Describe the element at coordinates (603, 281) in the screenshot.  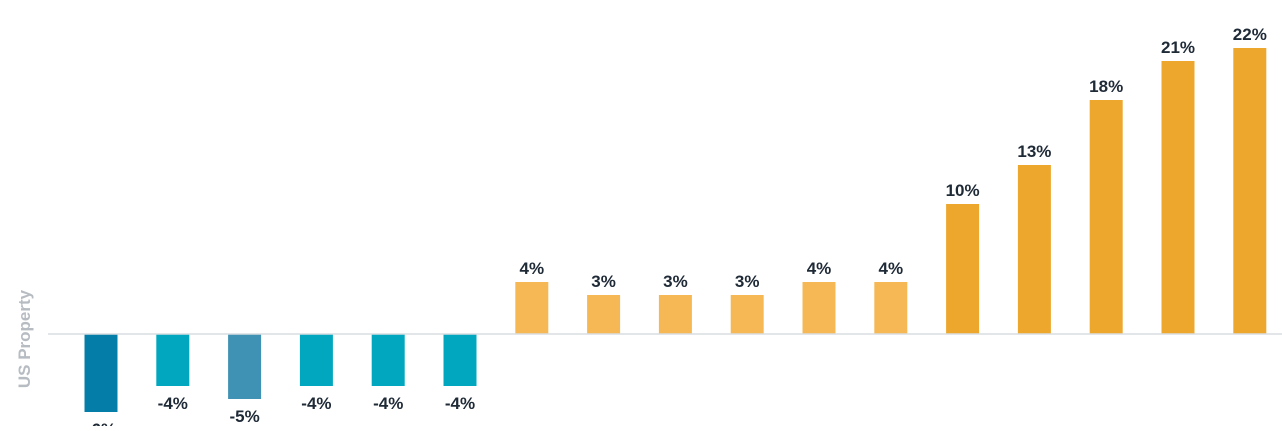
I see `data-label-8: 3%` at that location.